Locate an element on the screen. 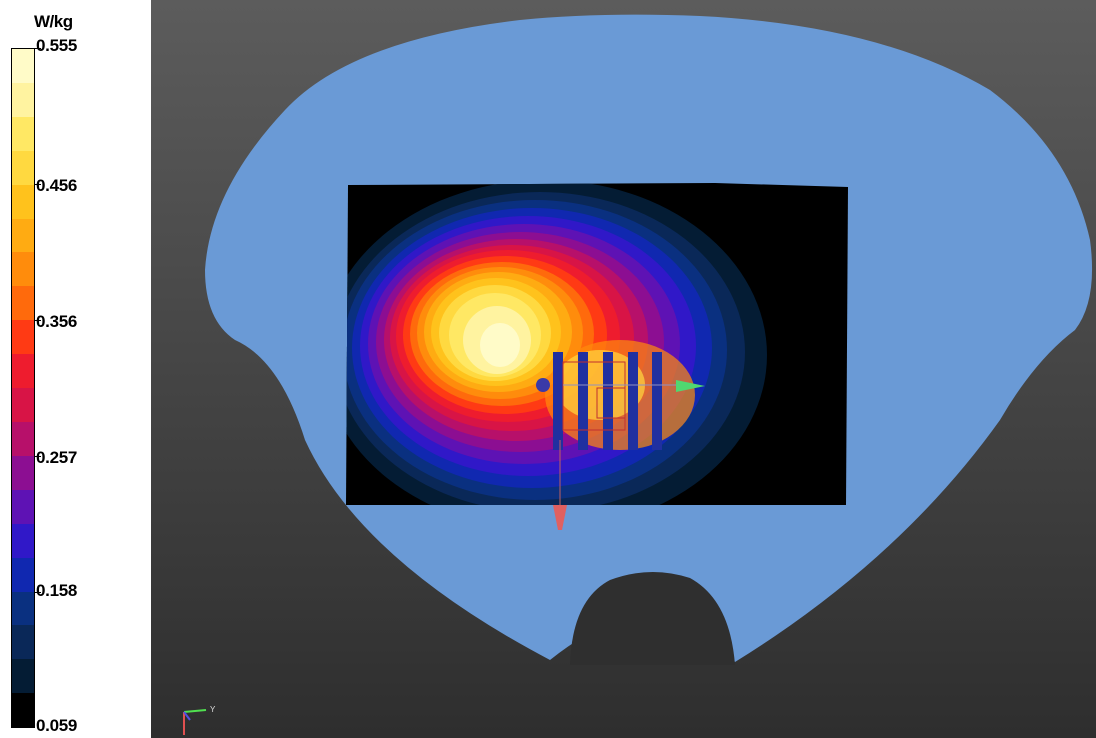  orientation-triad-icon: Y is located at coordinates (199, 720).